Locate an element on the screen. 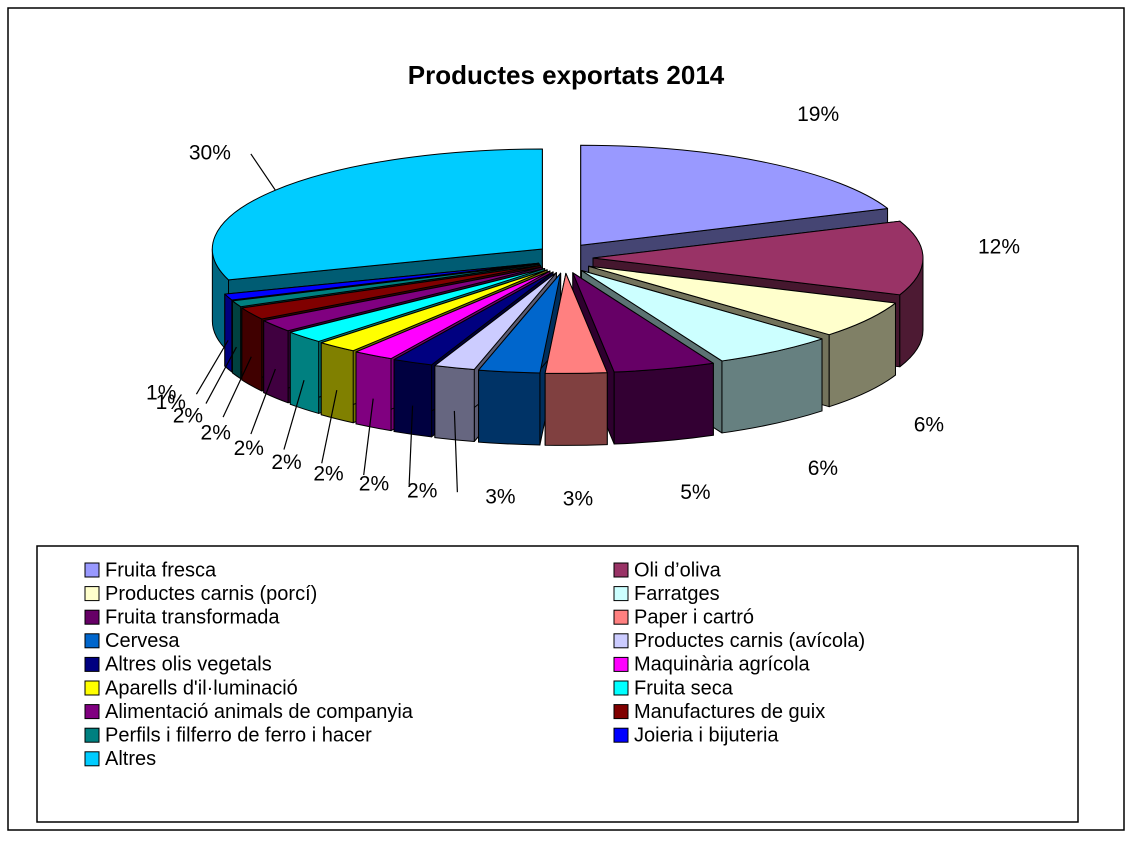  legend-label: Paper i cartró is located at coordinates (694, 617).